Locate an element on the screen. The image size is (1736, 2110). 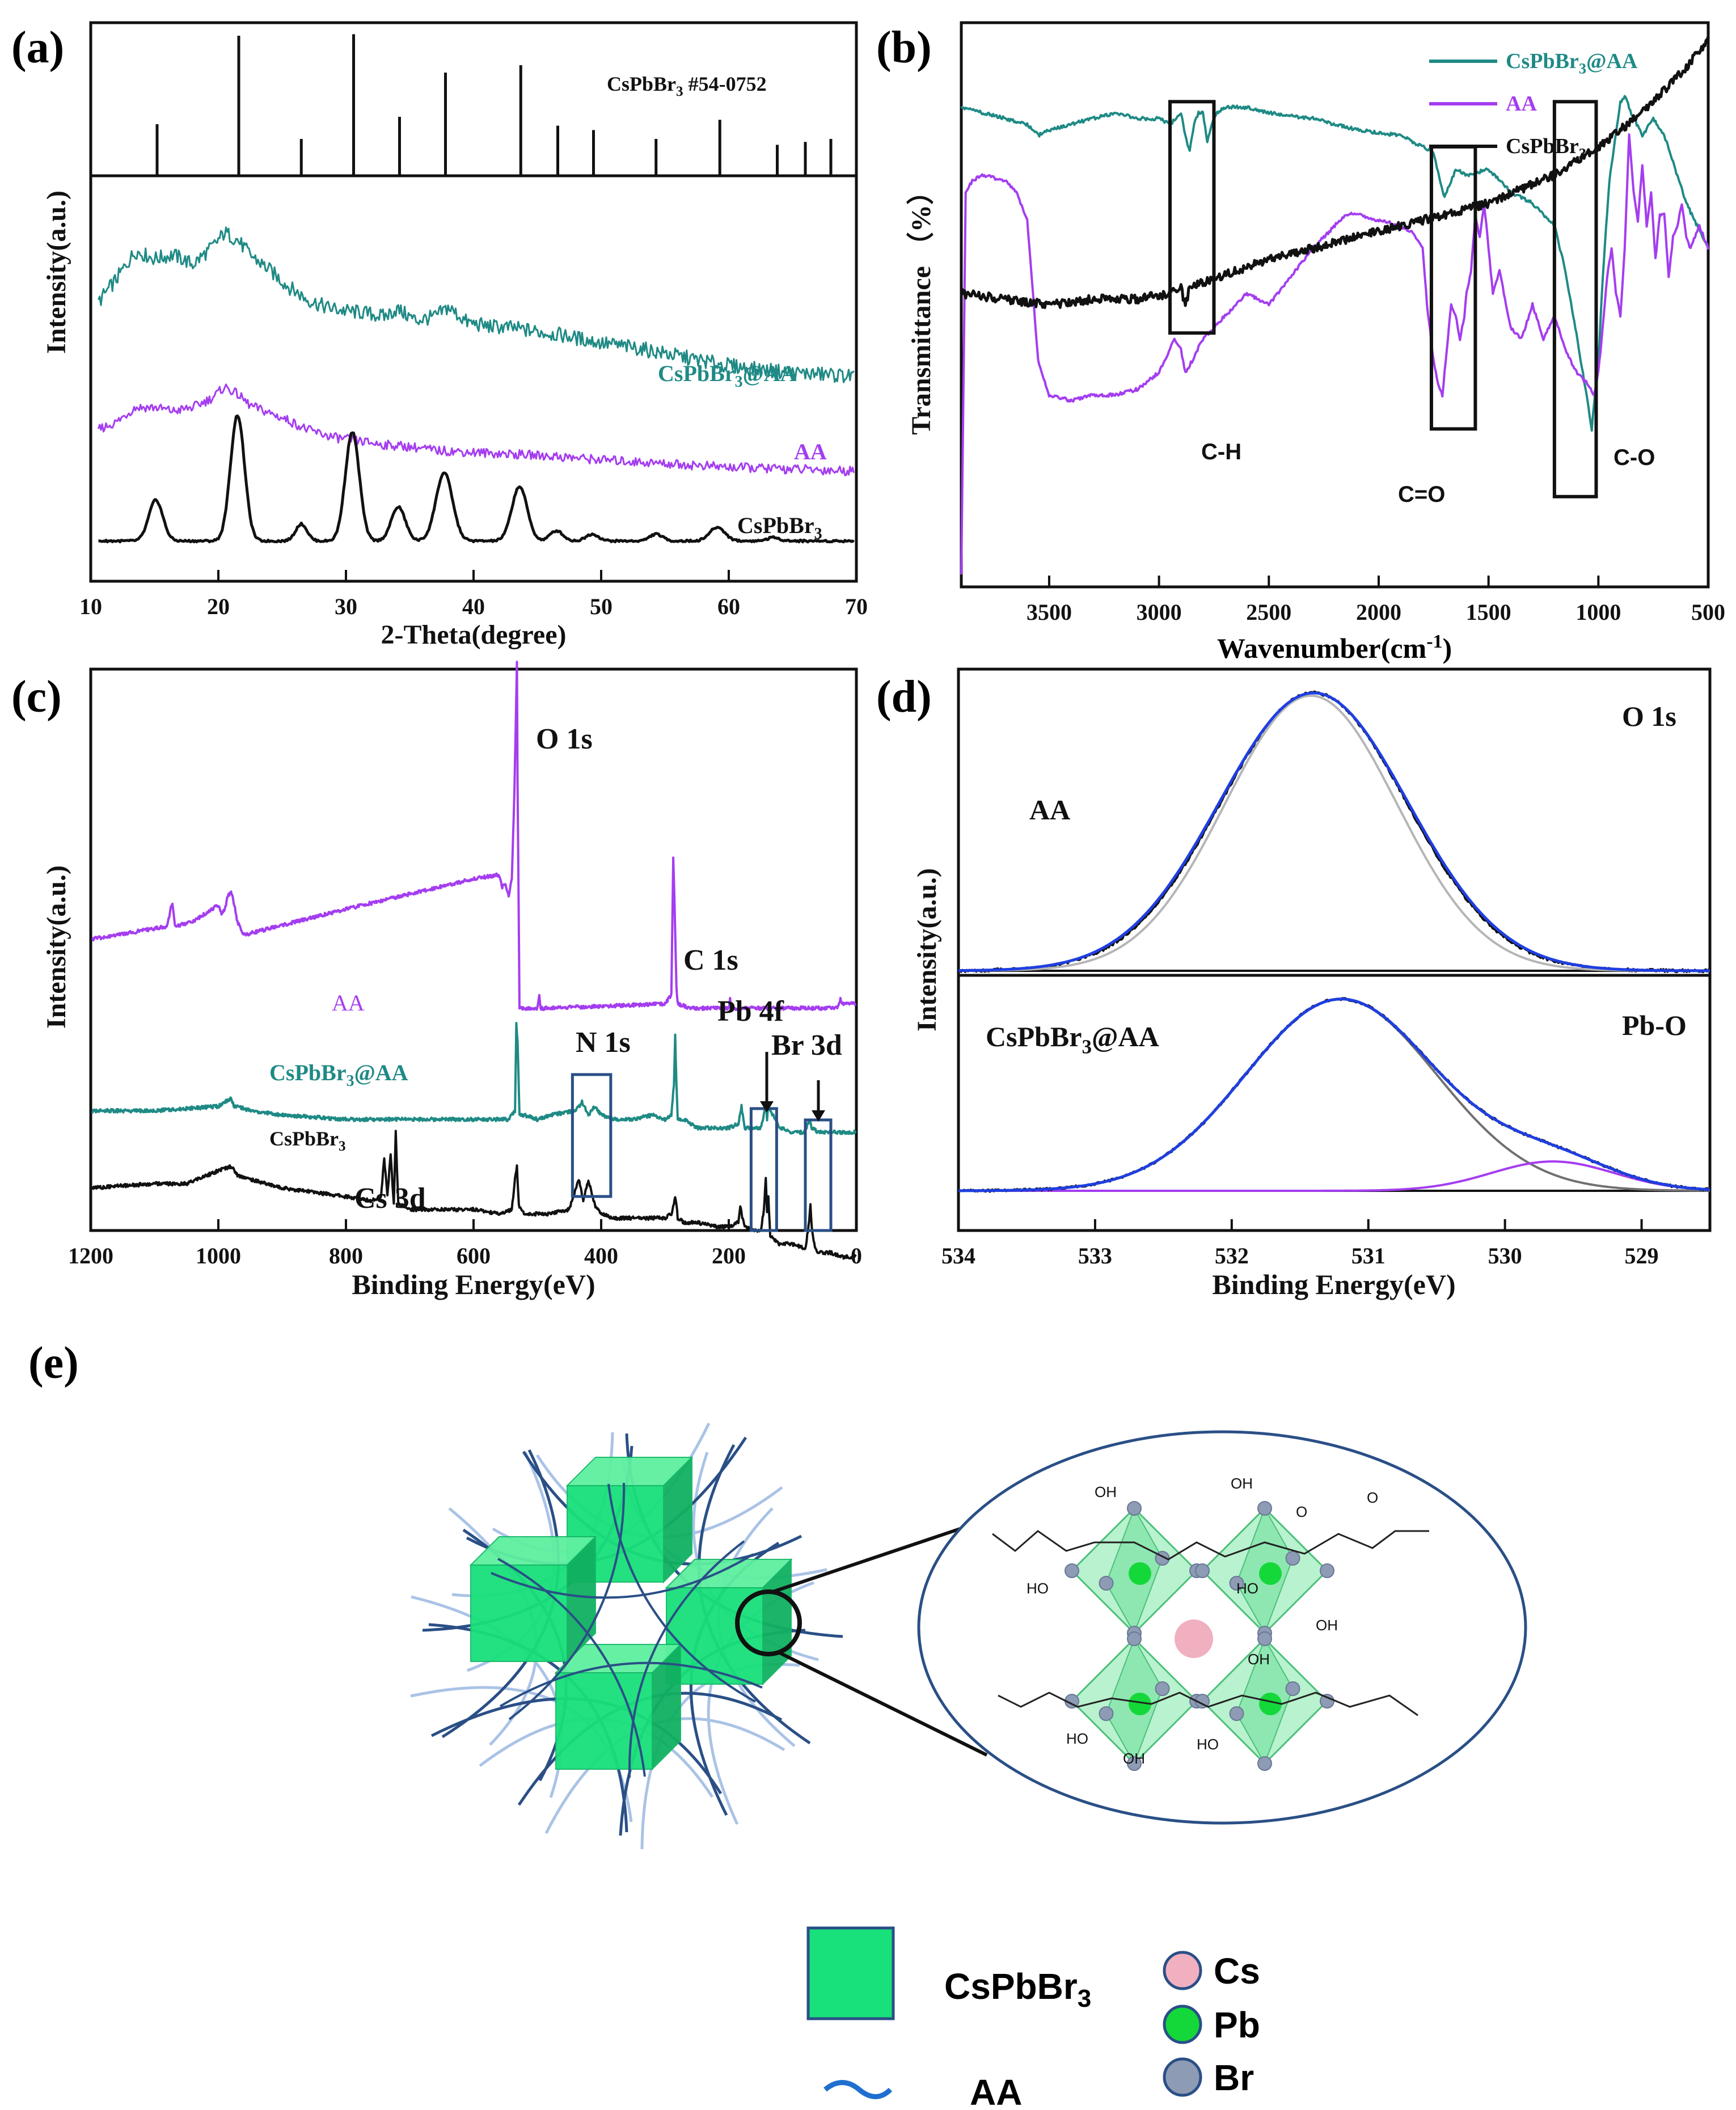
c-tick-label-200: 200 is located at coordinates (729, 1255).